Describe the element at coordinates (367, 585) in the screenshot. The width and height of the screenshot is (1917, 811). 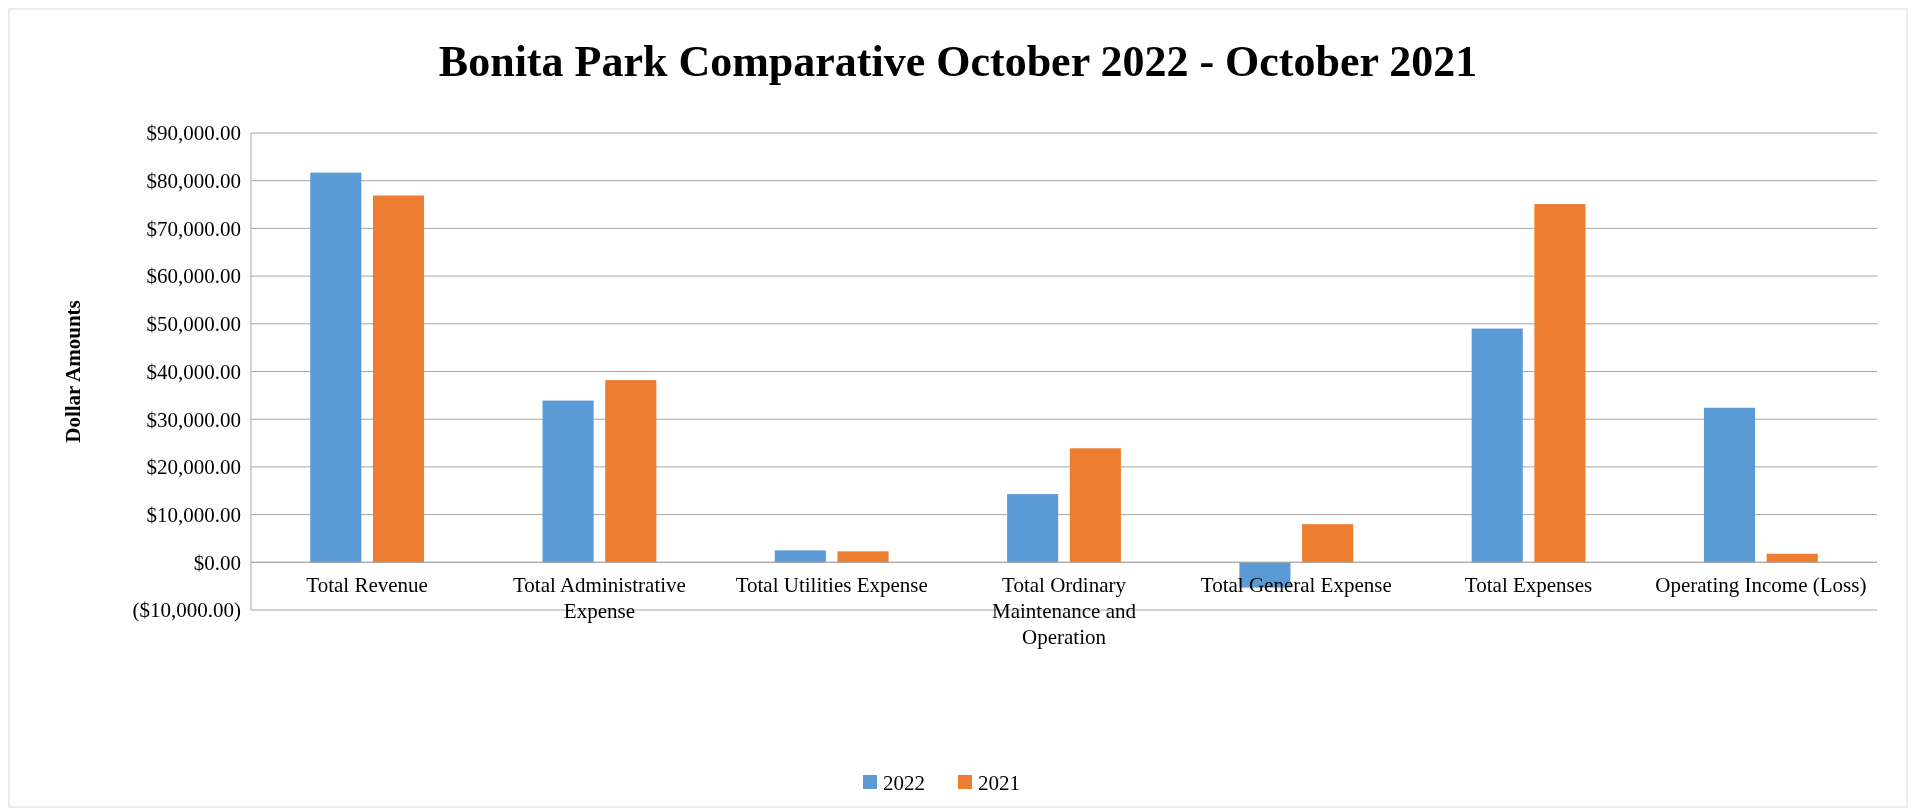
I see `x-tick-label: Total Revenue` at that location.